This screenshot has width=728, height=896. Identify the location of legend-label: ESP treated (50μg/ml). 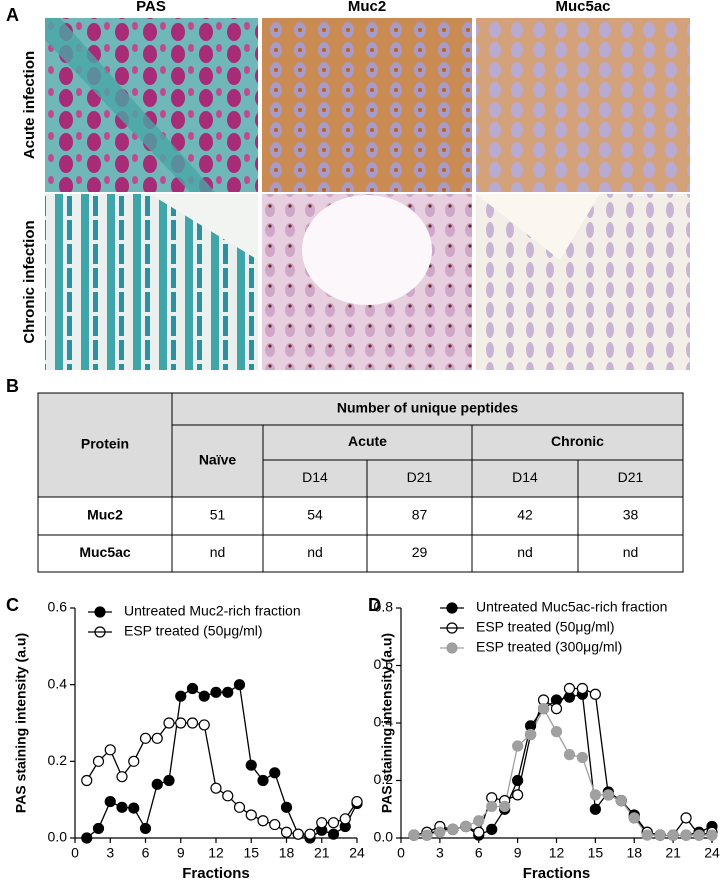
(545, 627).